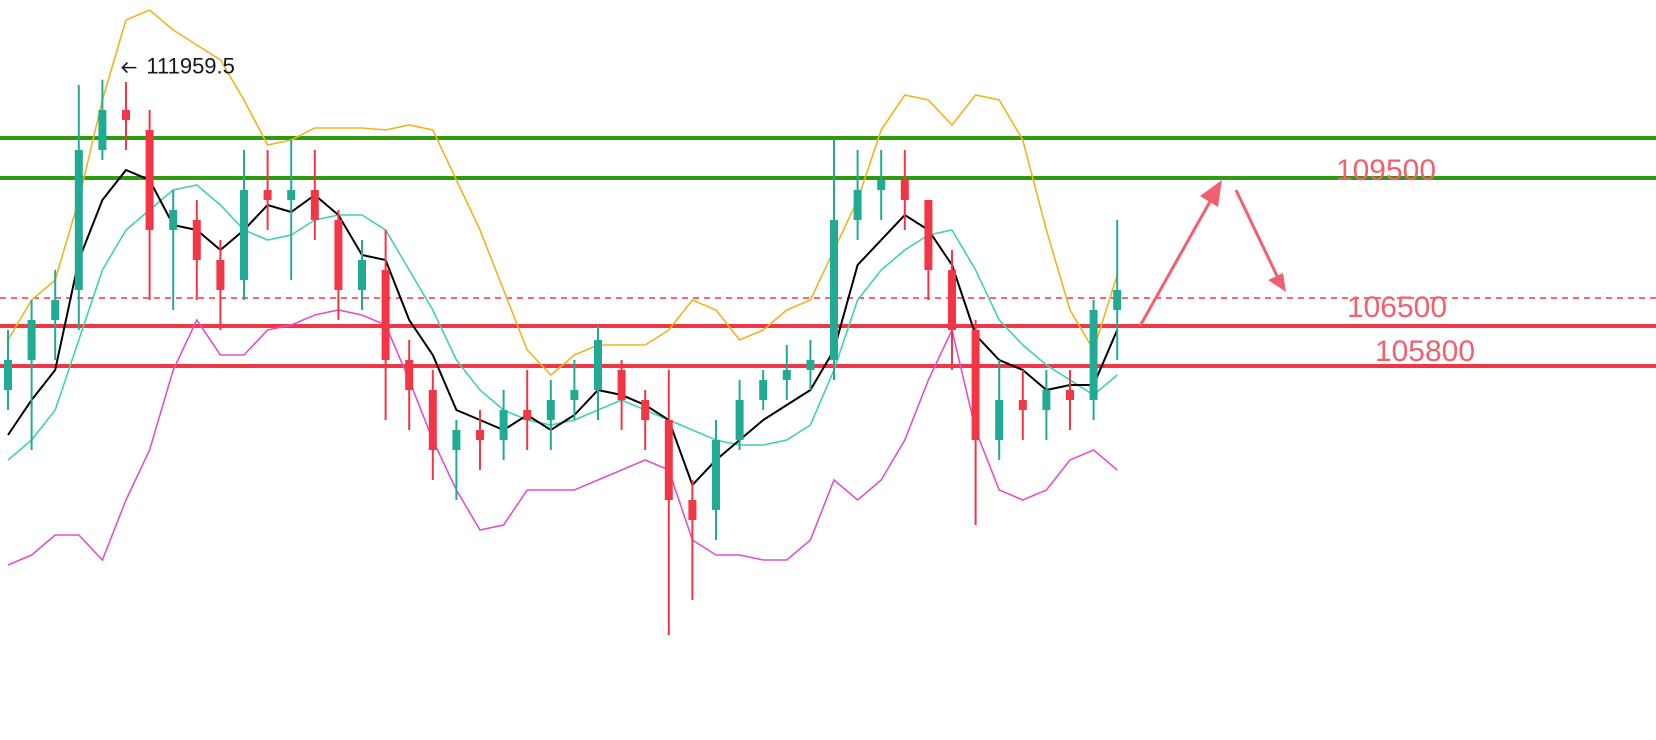  I want to click on level-label: 106500, so click(1397, 307).